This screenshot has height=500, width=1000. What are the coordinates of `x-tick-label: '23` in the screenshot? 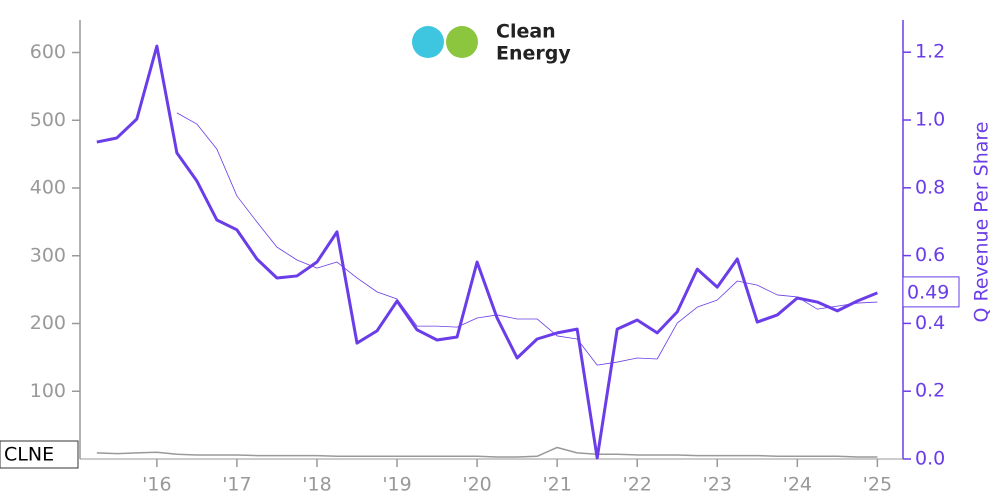 It's located at (717, 485).